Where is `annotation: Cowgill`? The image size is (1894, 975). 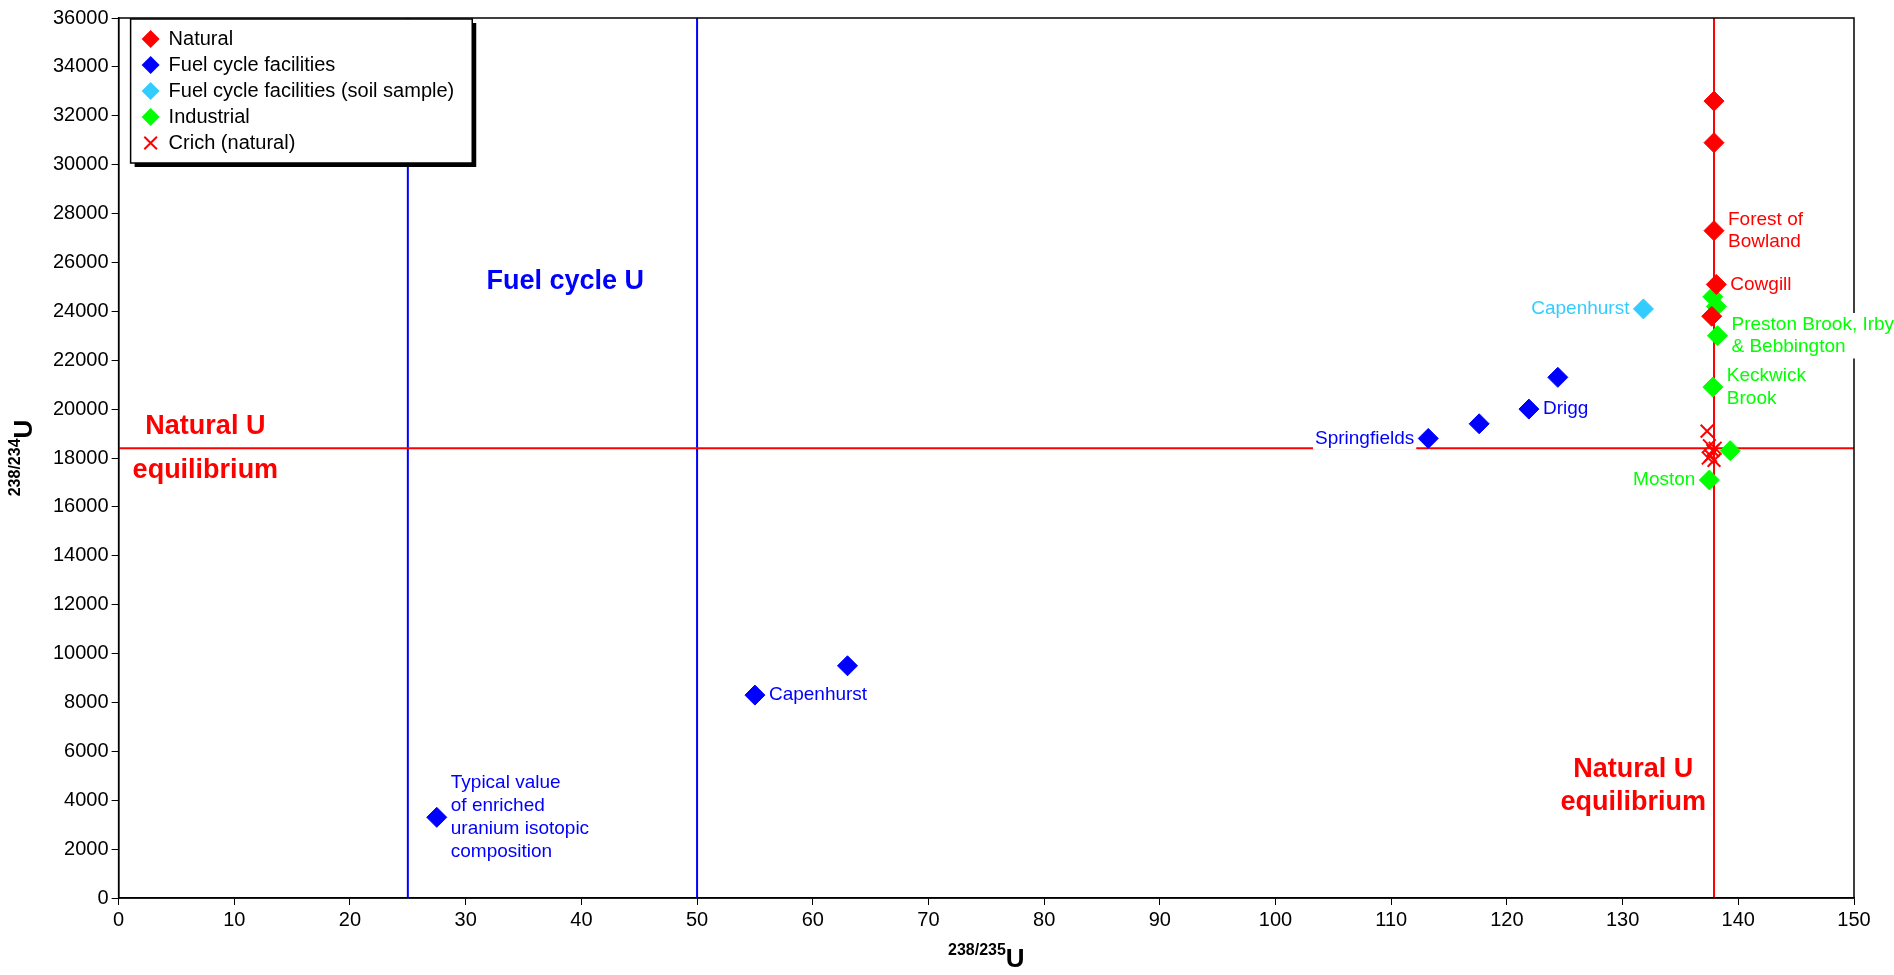 annotation: Cowgill is located at coordinates (1761, 283).